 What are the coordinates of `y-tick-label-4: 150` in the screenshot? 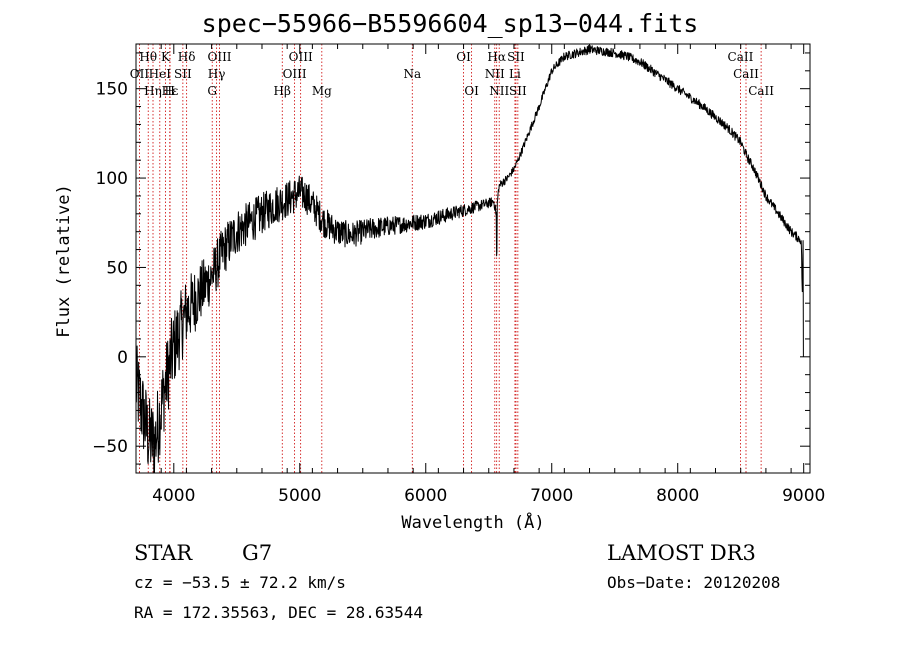 It's located at (112, 90).